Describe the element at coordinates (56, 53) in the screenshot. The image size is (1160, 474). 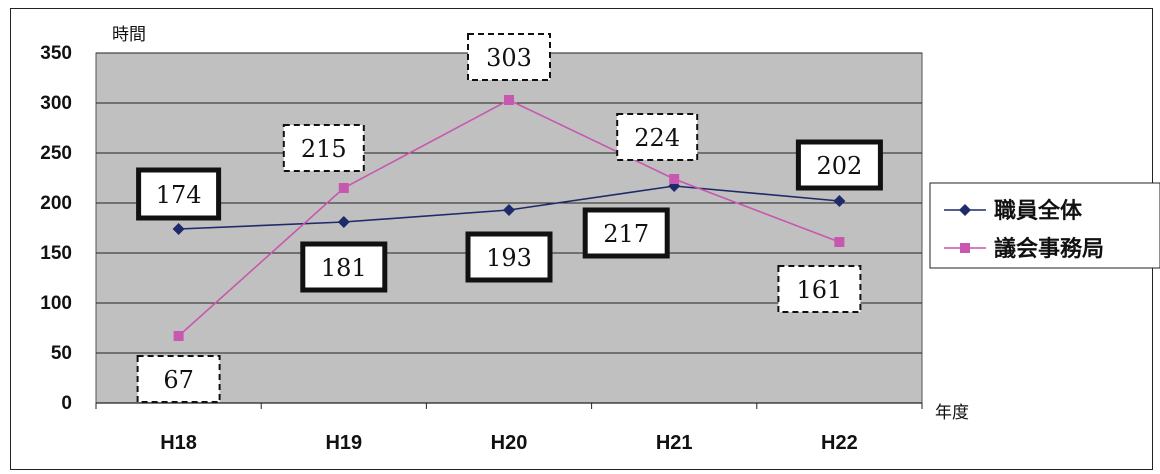
I see `y-tick-label: 350` at that location.